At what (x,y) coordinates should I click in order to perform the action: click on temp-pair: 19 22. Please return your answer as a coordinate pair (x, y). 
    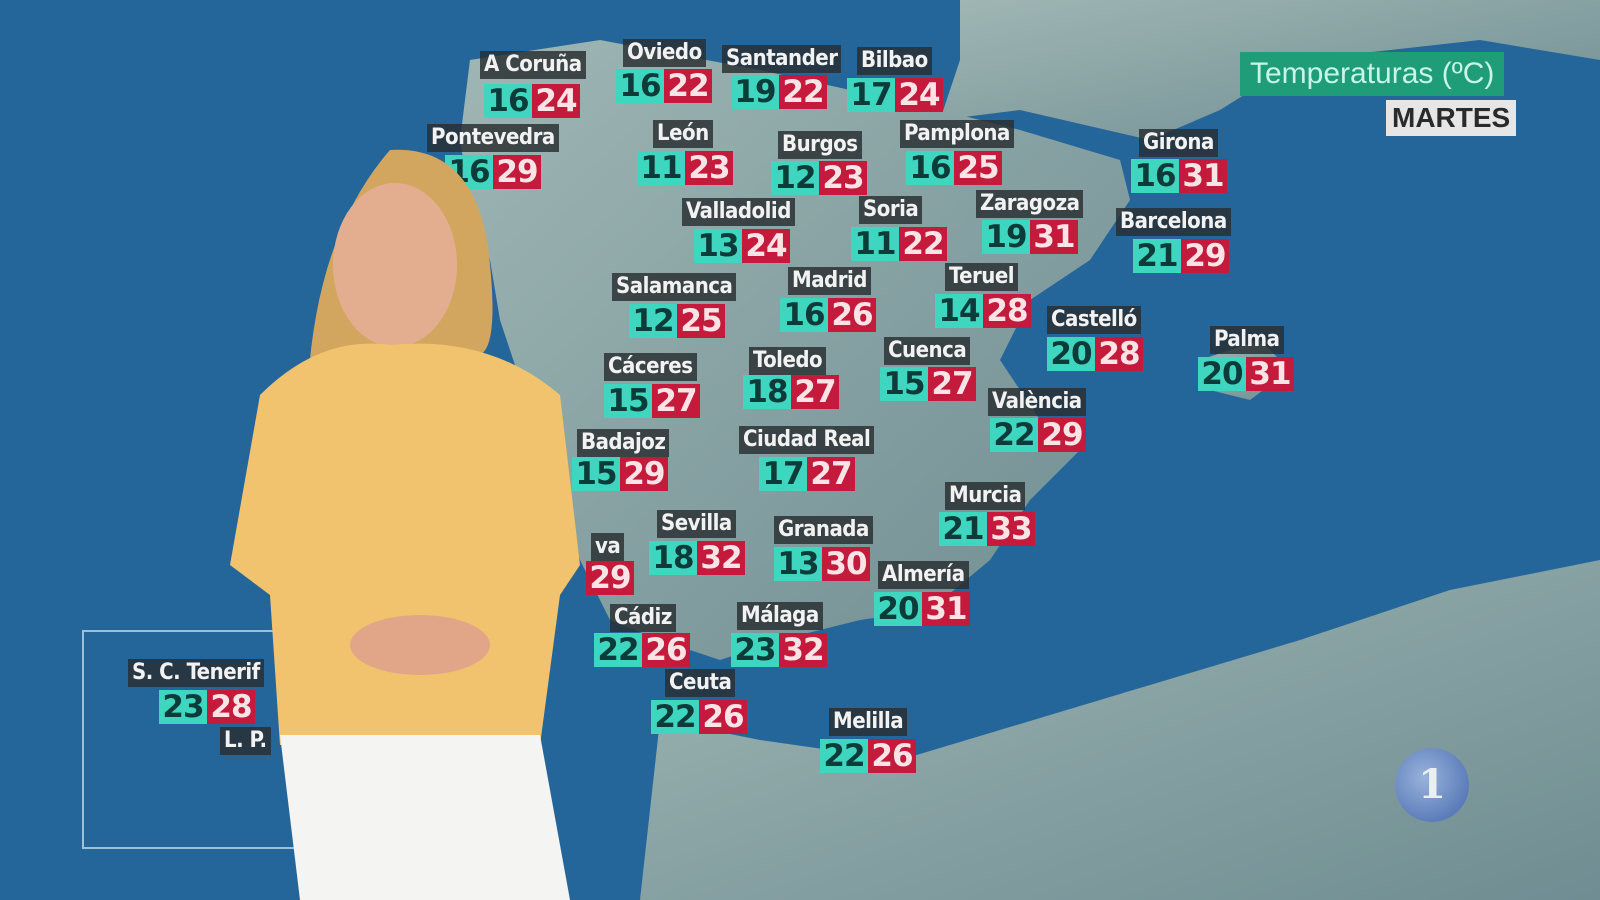
    Looking at the image, I should click on (779, 92).